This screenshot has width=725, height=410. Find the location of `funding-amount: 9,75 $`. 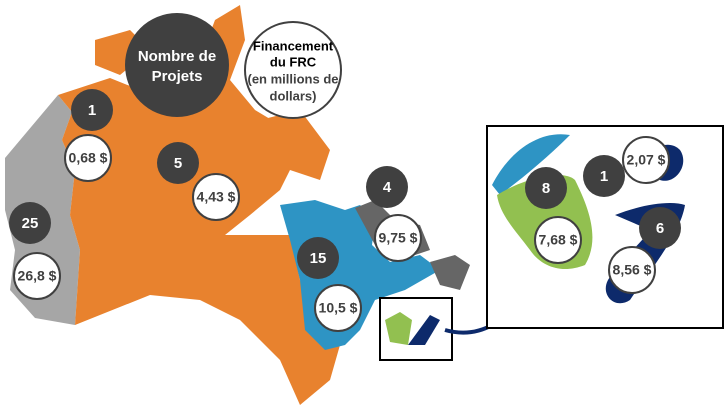

funding-amount: 9,75 $ is located at coordinates (398, 238).